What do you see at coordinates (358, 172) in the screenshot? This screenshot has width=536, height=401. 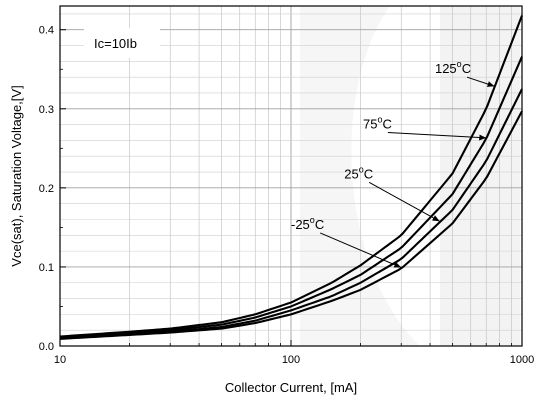 I see `annotation-label: 25oC` at bounding box center [358, 172].